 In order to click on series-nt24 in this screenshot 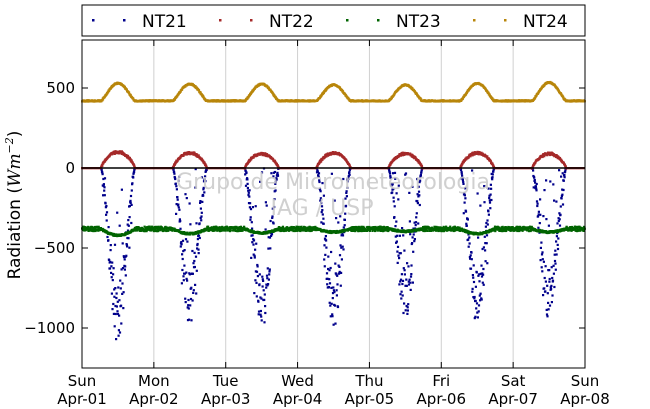, I will do `click(333, 91)`.